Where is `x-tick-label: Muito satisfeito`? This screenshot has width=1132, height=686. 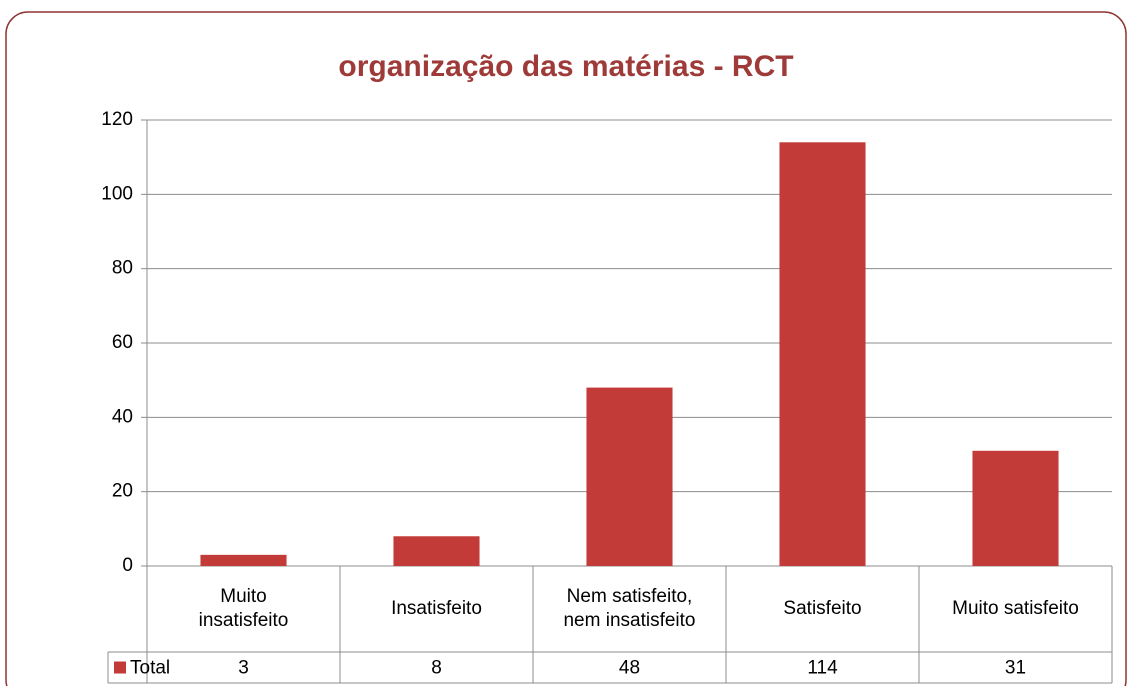 x-tick-label: Muito satisfeito is located at coordinates (1015, 609).